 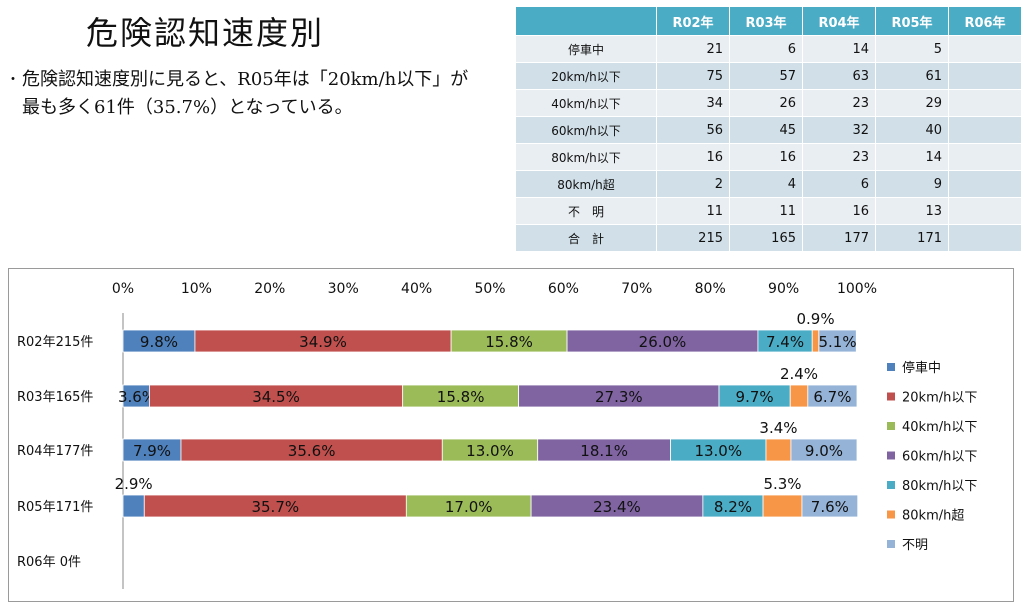 I want to click on table-row: 80km/h超 2 4 6 9, so click(x=768, y=184).